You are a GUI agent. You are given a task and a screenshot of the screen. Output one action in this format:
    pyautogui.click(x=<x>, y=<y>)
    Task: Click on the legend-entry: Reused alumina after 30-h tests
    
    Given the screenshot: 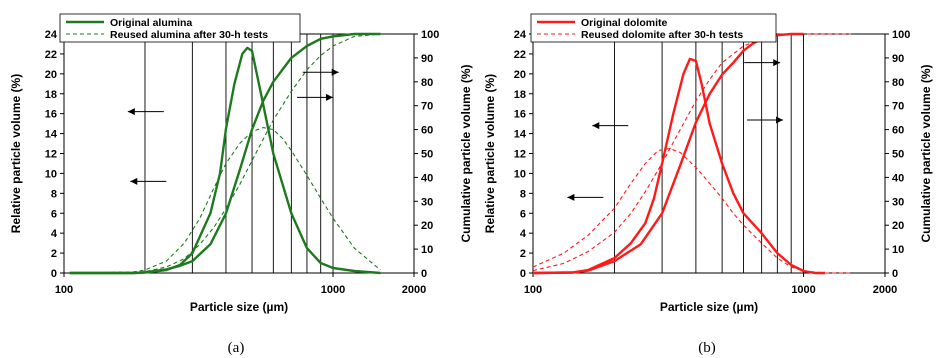 What is the action you would take?
    pyautogui.click(x=189, y=35)
    